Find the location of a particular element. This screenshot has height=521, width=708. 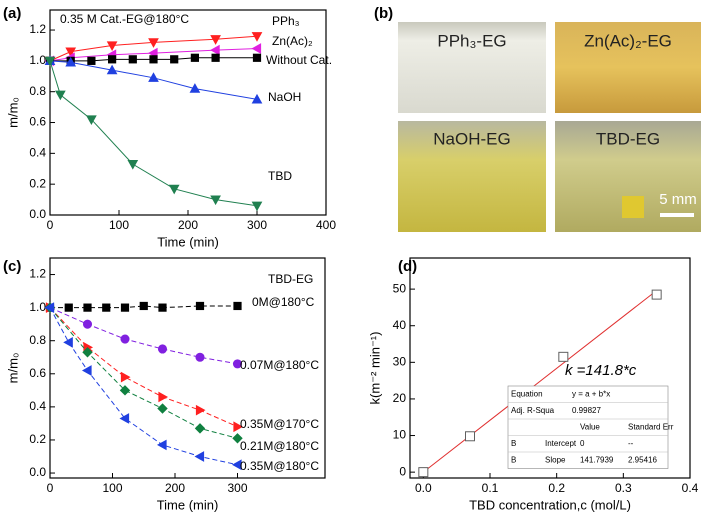

x-tick-label: 400 is located at coordinates (326, 225).